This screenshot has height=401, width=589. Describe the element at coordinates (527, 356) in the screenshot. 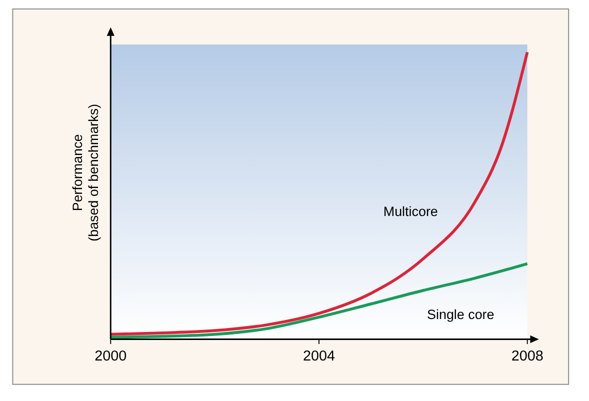

I see `x-tick-label: 2008` at that location.